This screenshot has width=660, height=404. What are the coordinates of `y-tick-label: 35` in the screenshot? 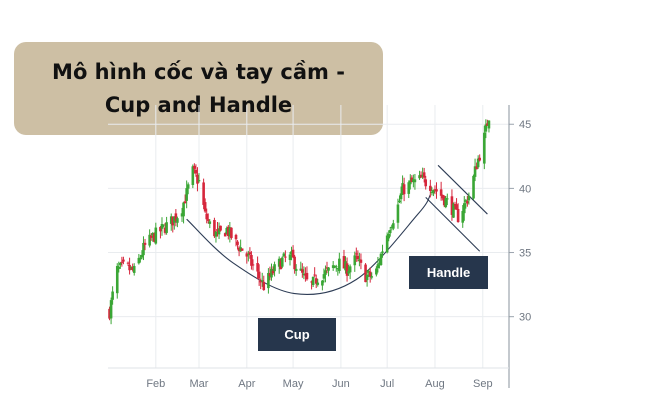 It's located at (525, 254).